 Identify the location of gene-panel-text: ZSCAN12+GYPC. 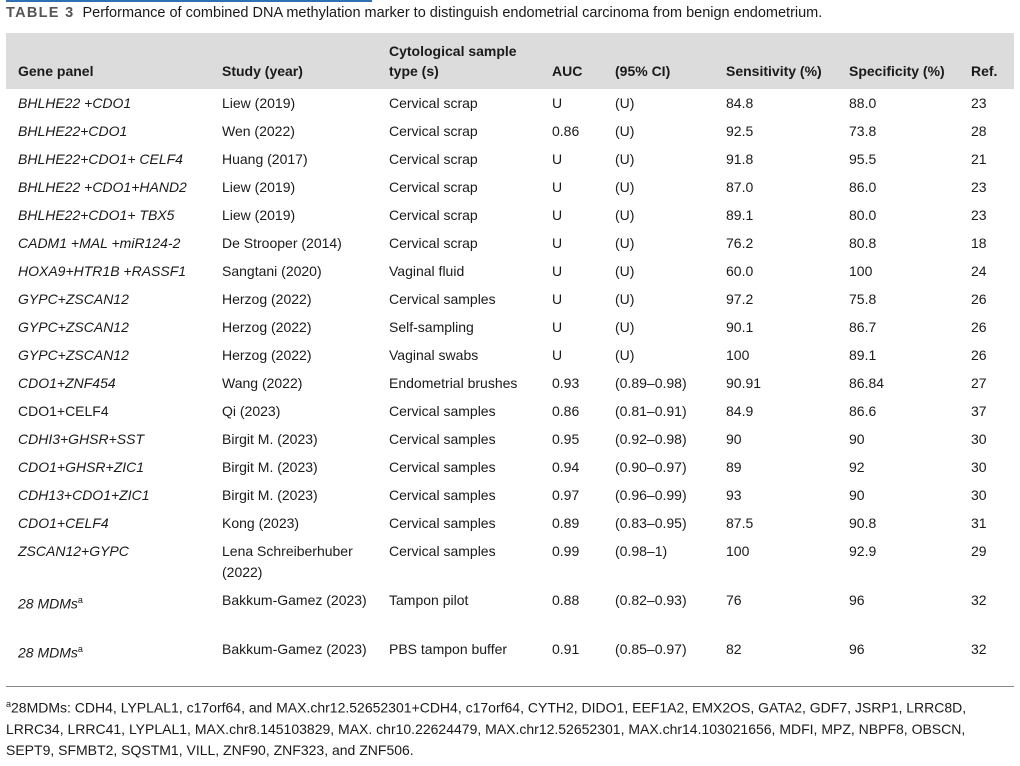
(73, 551).